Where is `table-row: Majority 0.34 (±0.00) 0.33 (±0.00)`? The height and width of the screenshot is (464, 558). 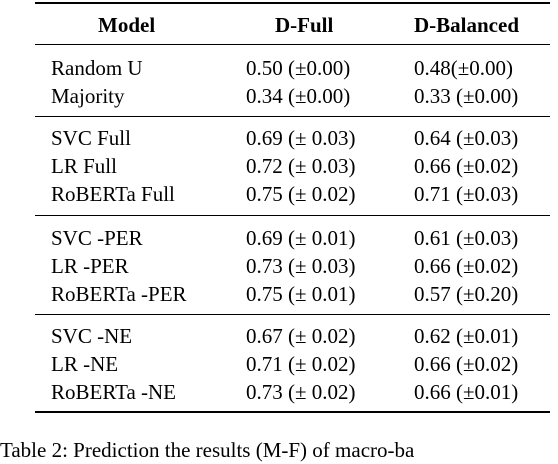
table-row: Majority 0.34 (±0.00) 0.33 (±0.00) is located at coordinates (292, 96).